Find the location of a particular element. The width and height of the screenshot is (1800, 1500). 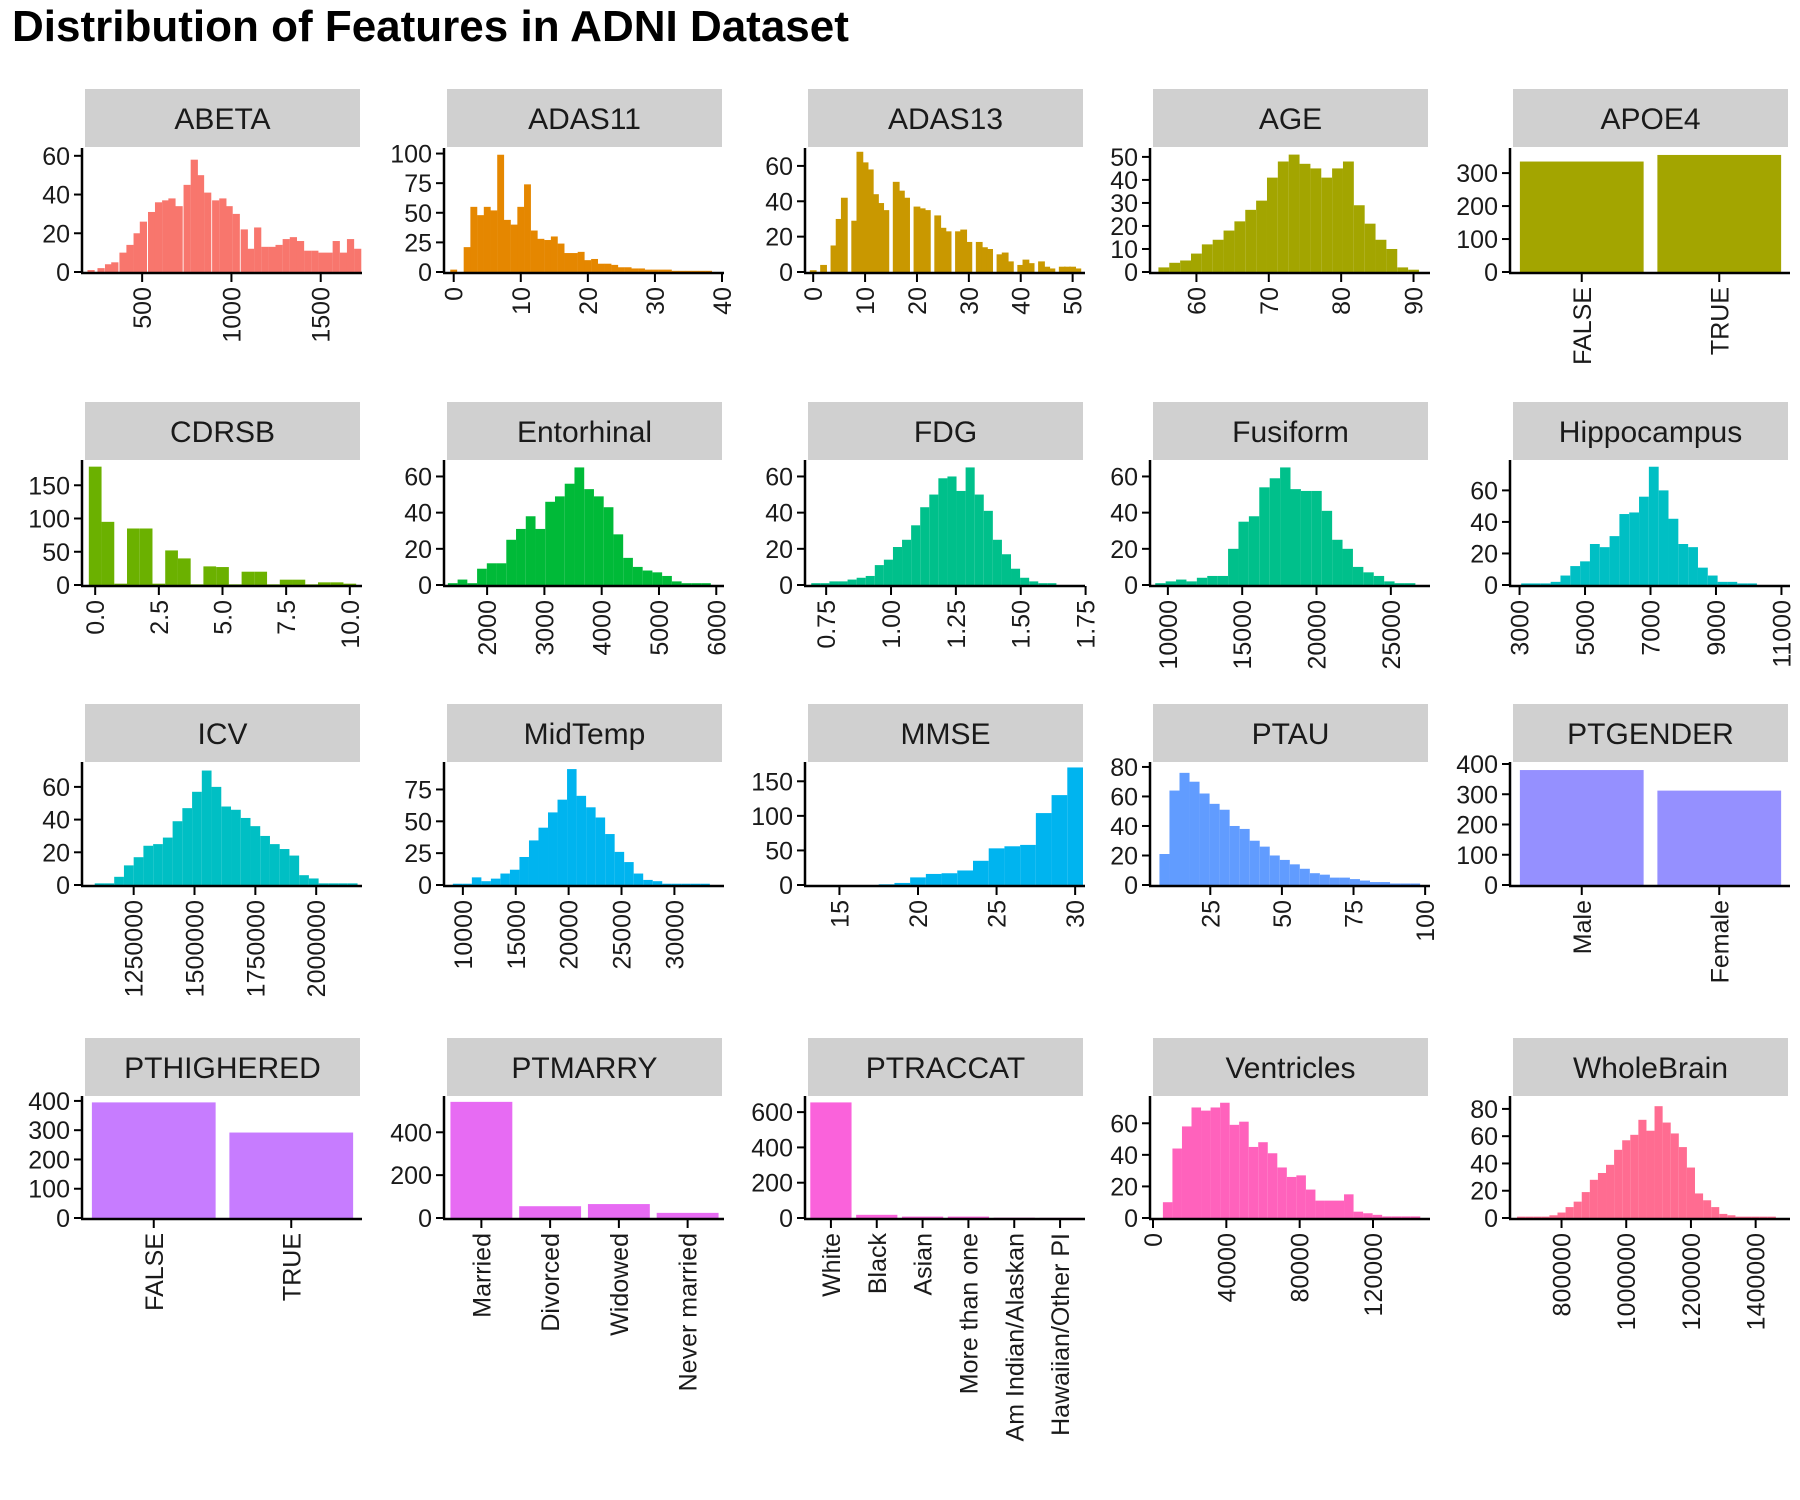

panel-ptgender-xtick-label-female: Female is located at coordinates (1720, 941).